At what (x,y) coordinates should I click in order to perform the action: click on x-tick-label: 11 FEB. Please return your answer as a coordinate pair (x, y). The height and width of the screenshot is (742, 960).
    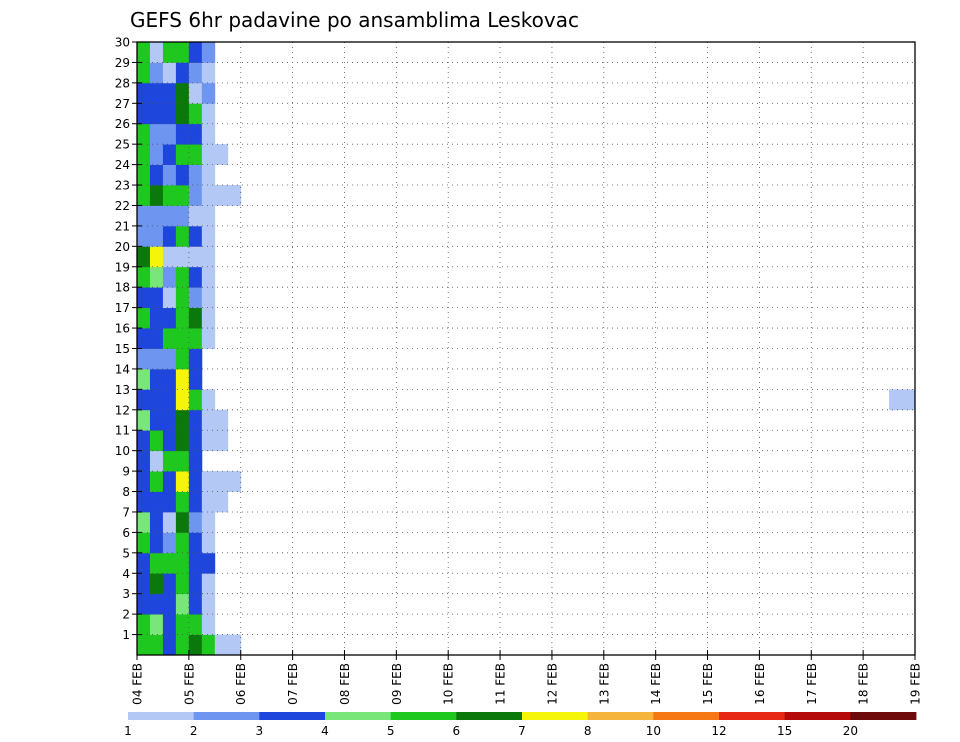
    Looking at the image, I should click on (501, 684).